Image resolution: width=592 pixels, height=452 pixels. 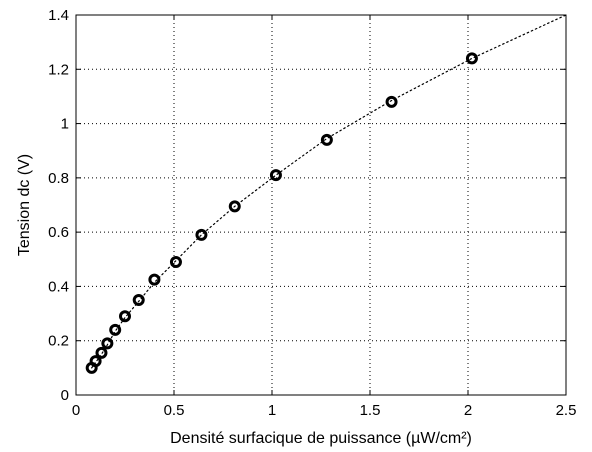 What do you see at coordinates (58, 286) in the screenshot?
I see `y-tick-label: 0.4` at bounding box center [58, 286].